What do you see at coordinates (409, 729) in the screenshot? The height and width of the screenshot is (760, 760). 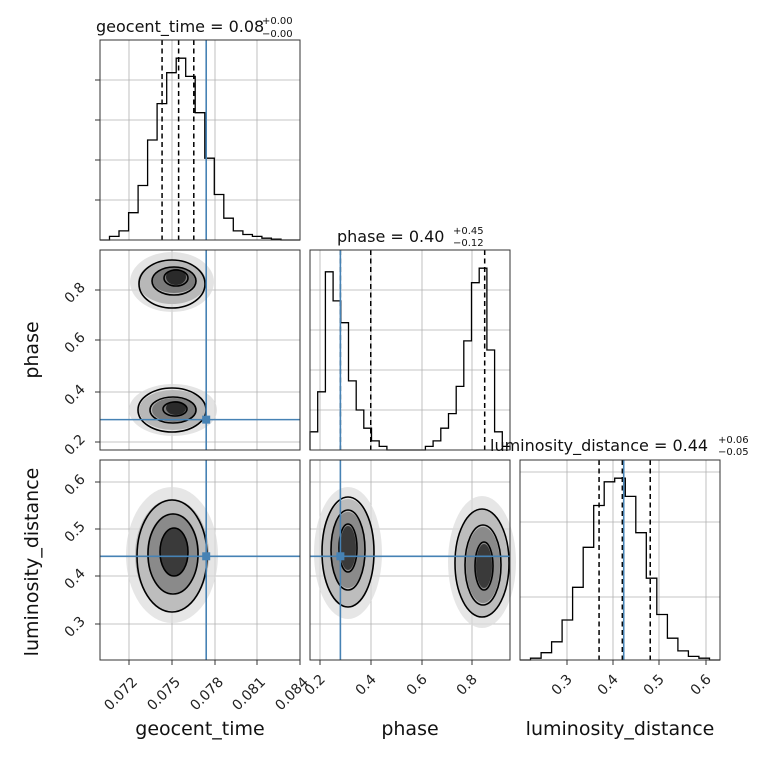 I see `xlabel-phase: phase` at bounding box center [409, 729].